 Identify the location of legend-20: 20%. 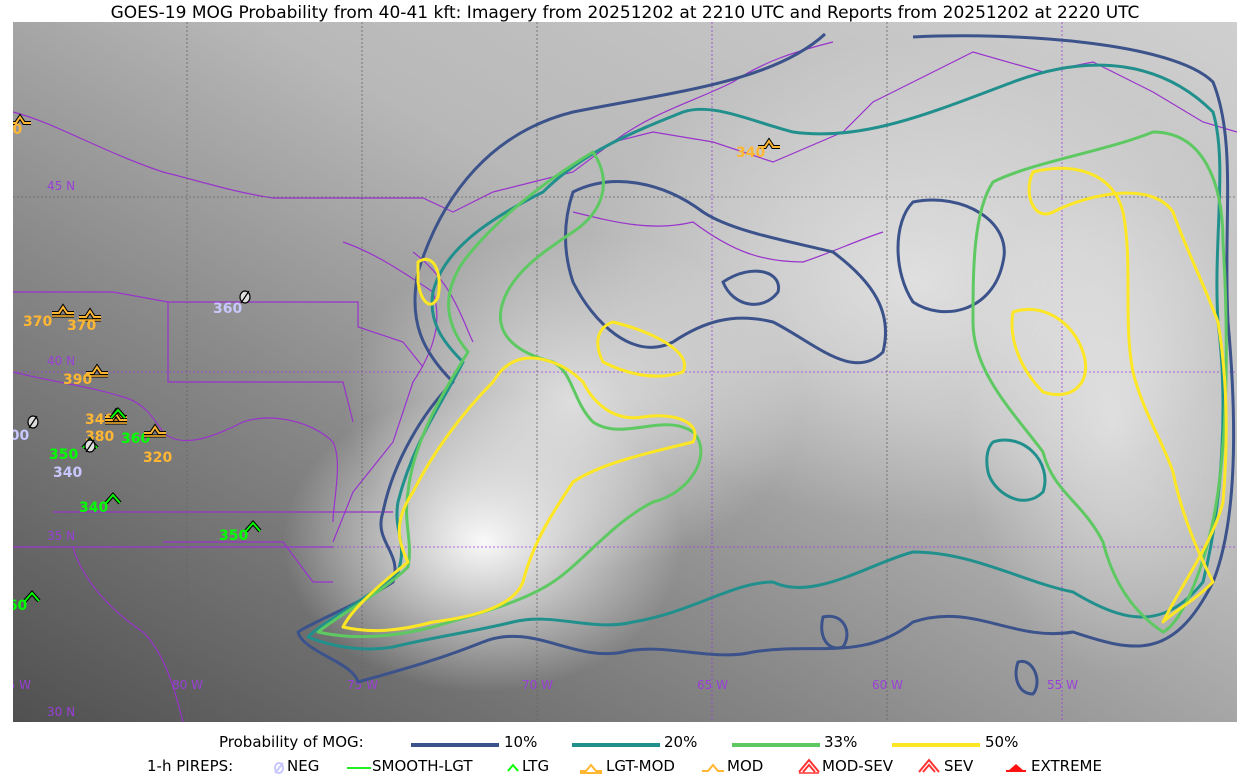
(681, 742).